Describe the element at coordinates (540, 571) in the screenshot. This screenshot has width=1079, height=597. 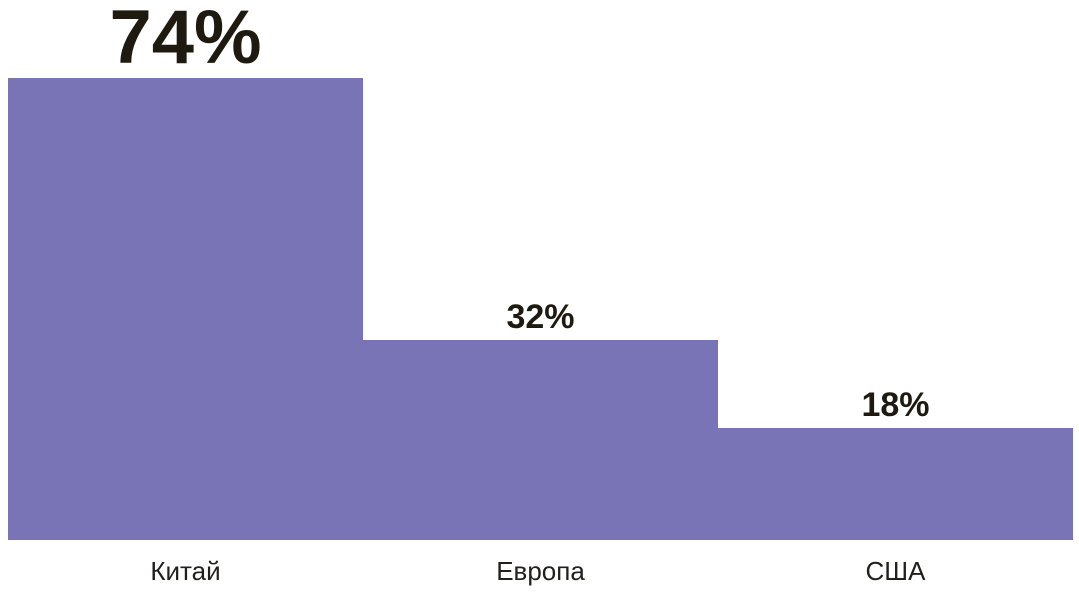
I see `category-label-europe: Европа` at that location.